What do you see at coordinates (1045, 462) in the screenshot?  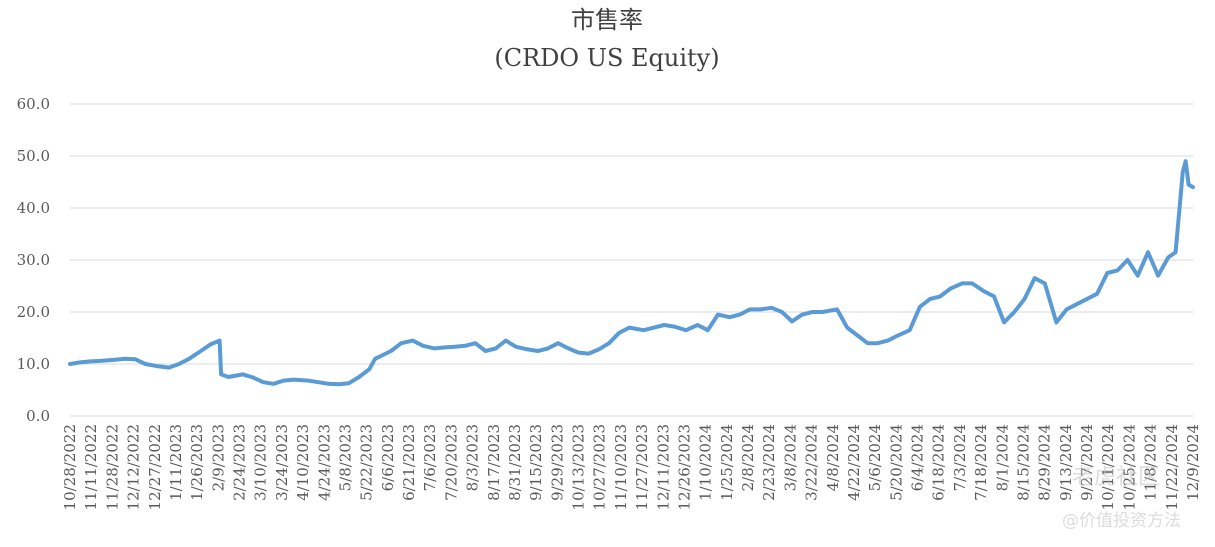 I see `x-tick-label: 8/29/2024` at bounding box center [1045, 462].